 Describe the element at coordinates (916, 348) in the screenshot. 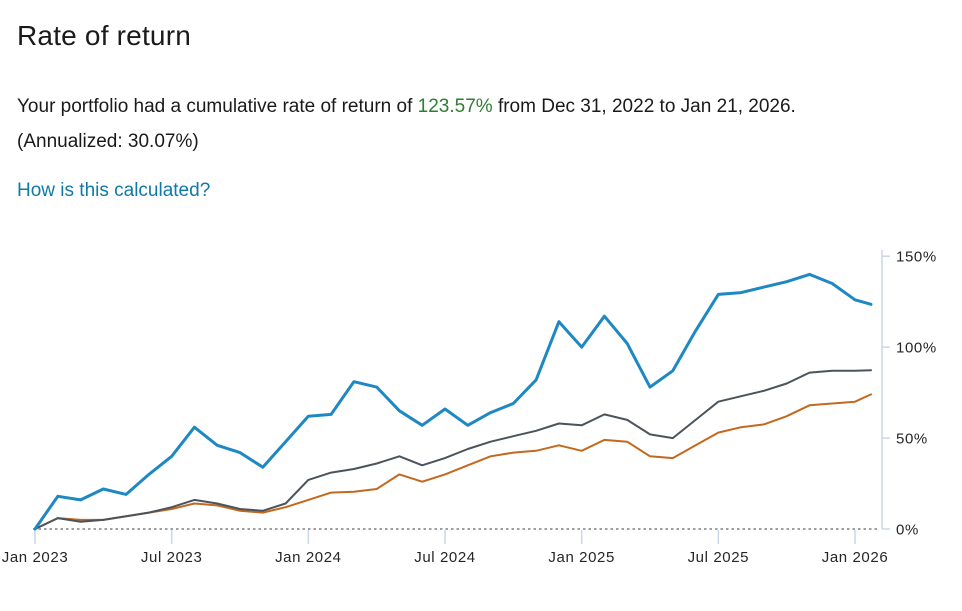

I see `y-axis-label: 100%` at that location.